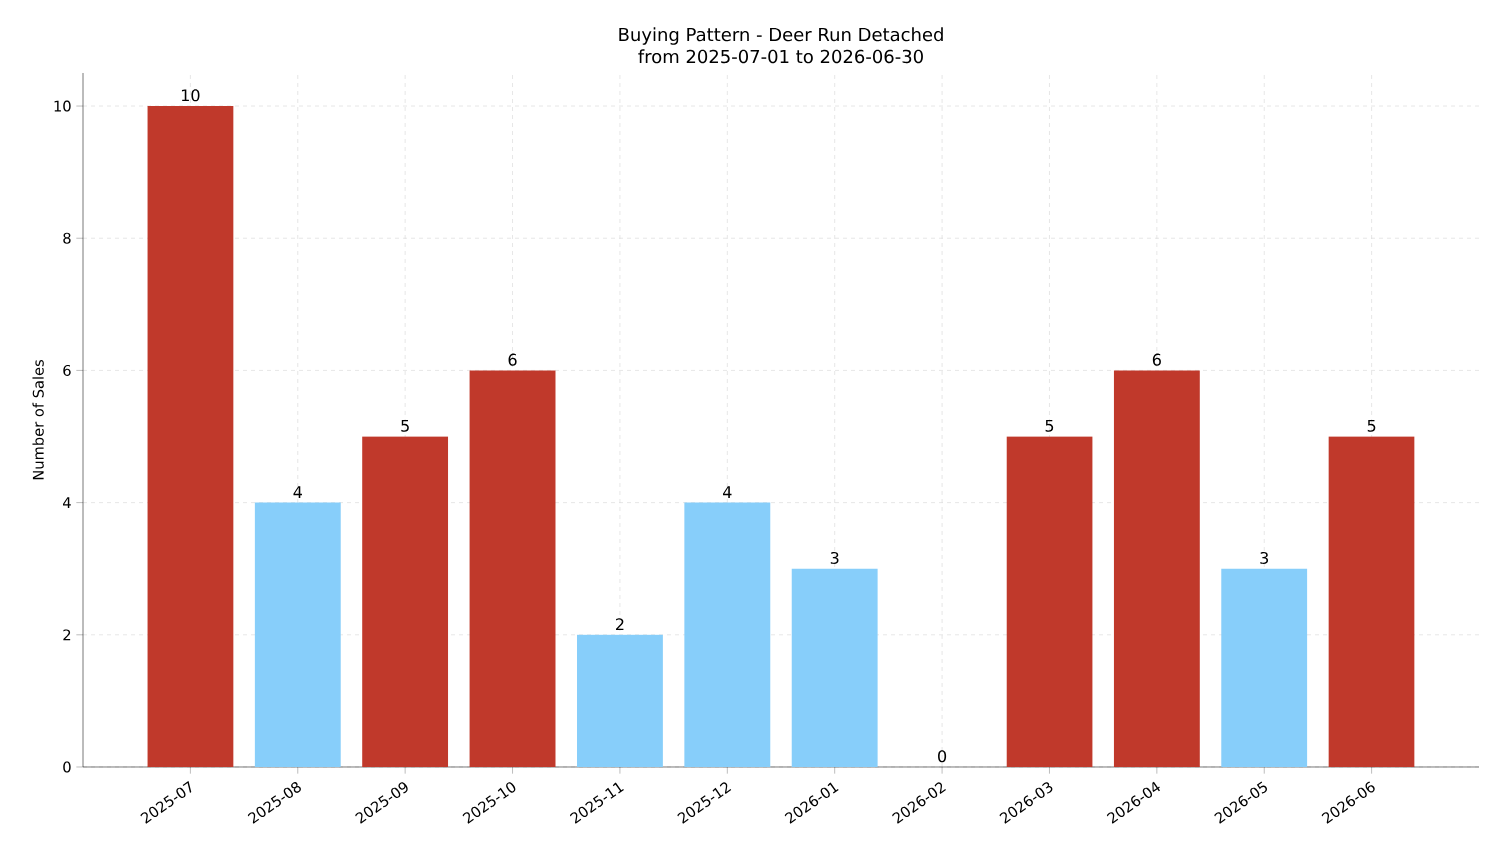  What do you see at coordinates (67, 370) in the screenshot?
I see `y-tick-label: 6` at bounding box center [67, 370].